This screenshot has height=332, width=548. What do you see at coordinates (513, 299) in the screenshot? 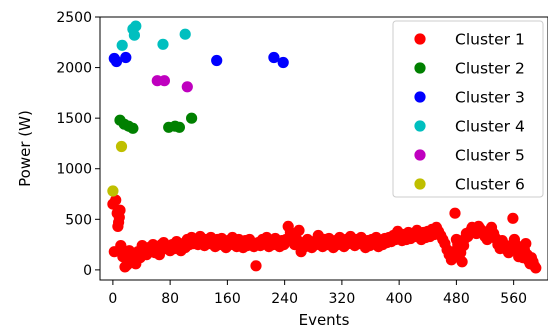
I see `x-tick-label-560: 560` at bounding box center [513, 299].